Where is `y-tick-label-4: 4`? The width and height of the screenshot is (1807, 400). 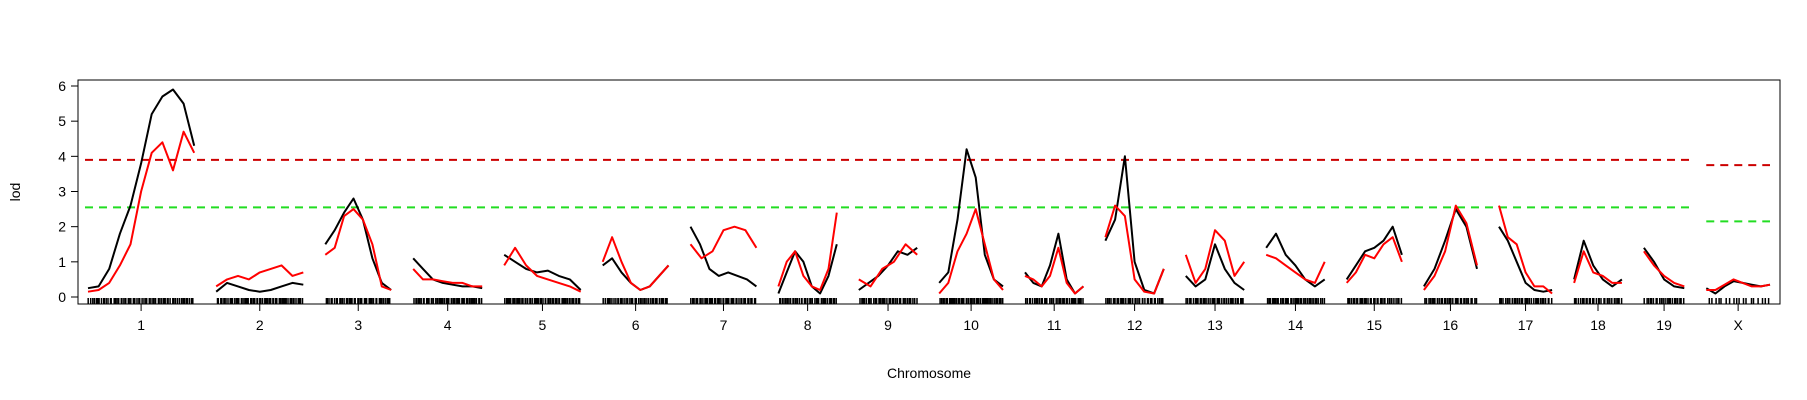 y-tick-label-4: 4 is located at coordinates (62, 156).